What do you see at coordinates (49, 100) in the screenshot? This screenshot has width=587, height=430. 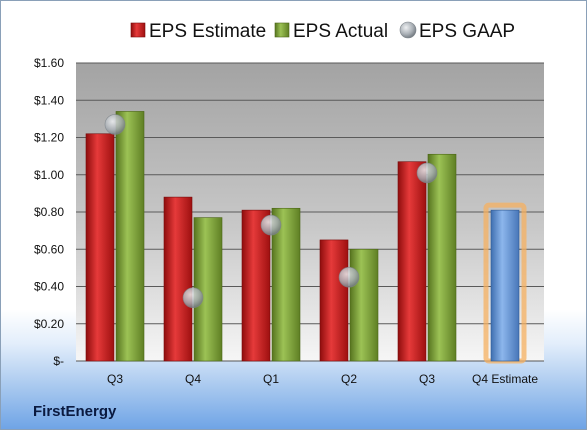 I see `y-tick-label: $1.40` at bounding box center [49, 100].